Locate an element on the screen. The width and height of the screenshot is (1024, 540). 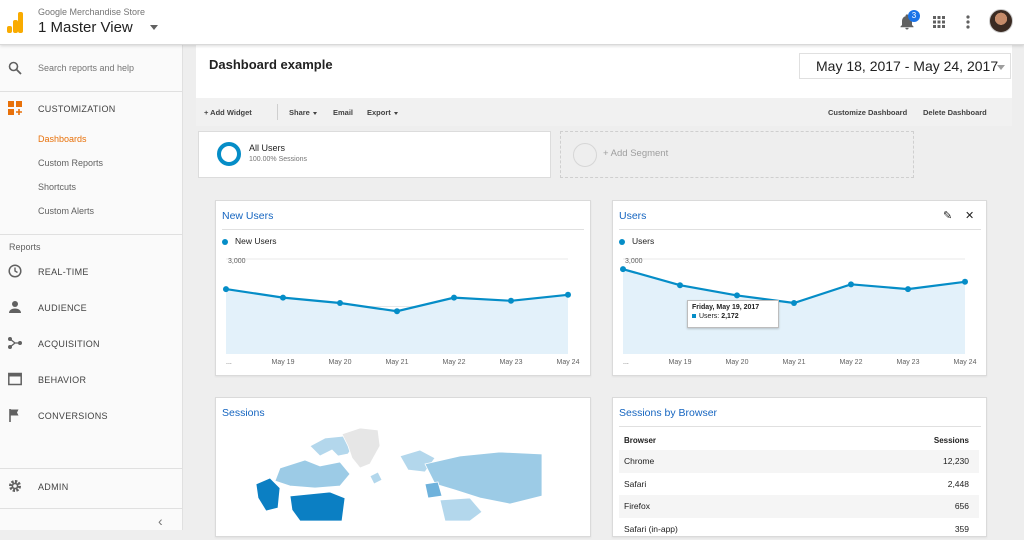
sidebar-item-behavior: BEHAVIOR is located at coordinates (62, 380).